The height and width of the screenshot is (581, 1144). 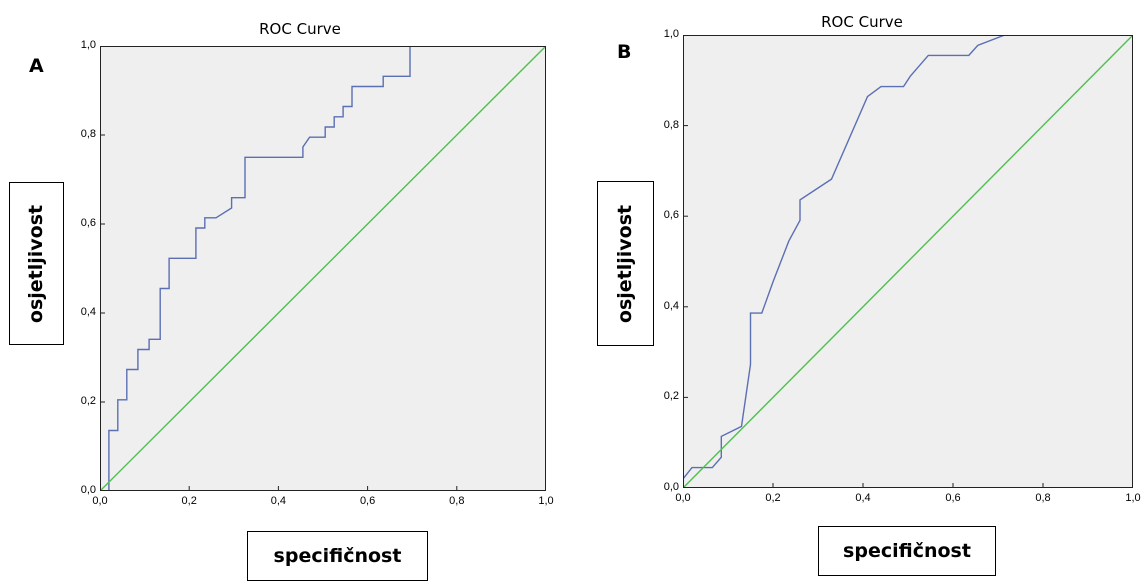 I want to click on panel-a-xlabel-box: specifičnost, so click(x=337, y=556).